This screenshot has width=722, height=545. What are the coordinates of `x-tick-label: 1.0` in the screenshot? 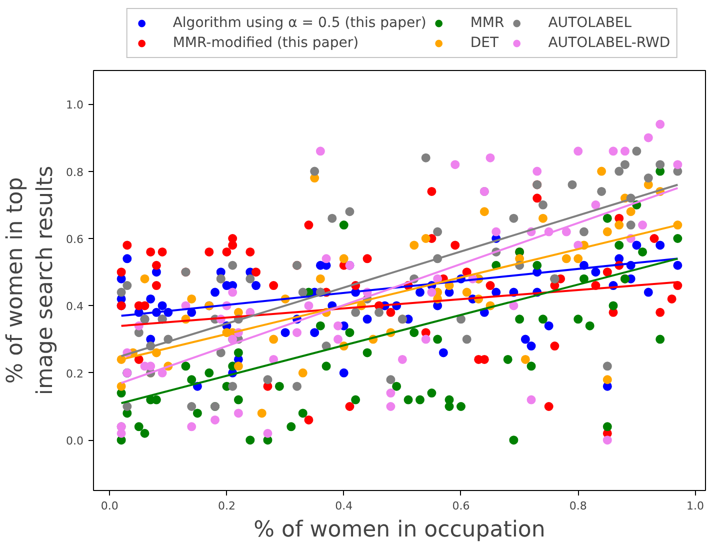 It's located at (695, 506).